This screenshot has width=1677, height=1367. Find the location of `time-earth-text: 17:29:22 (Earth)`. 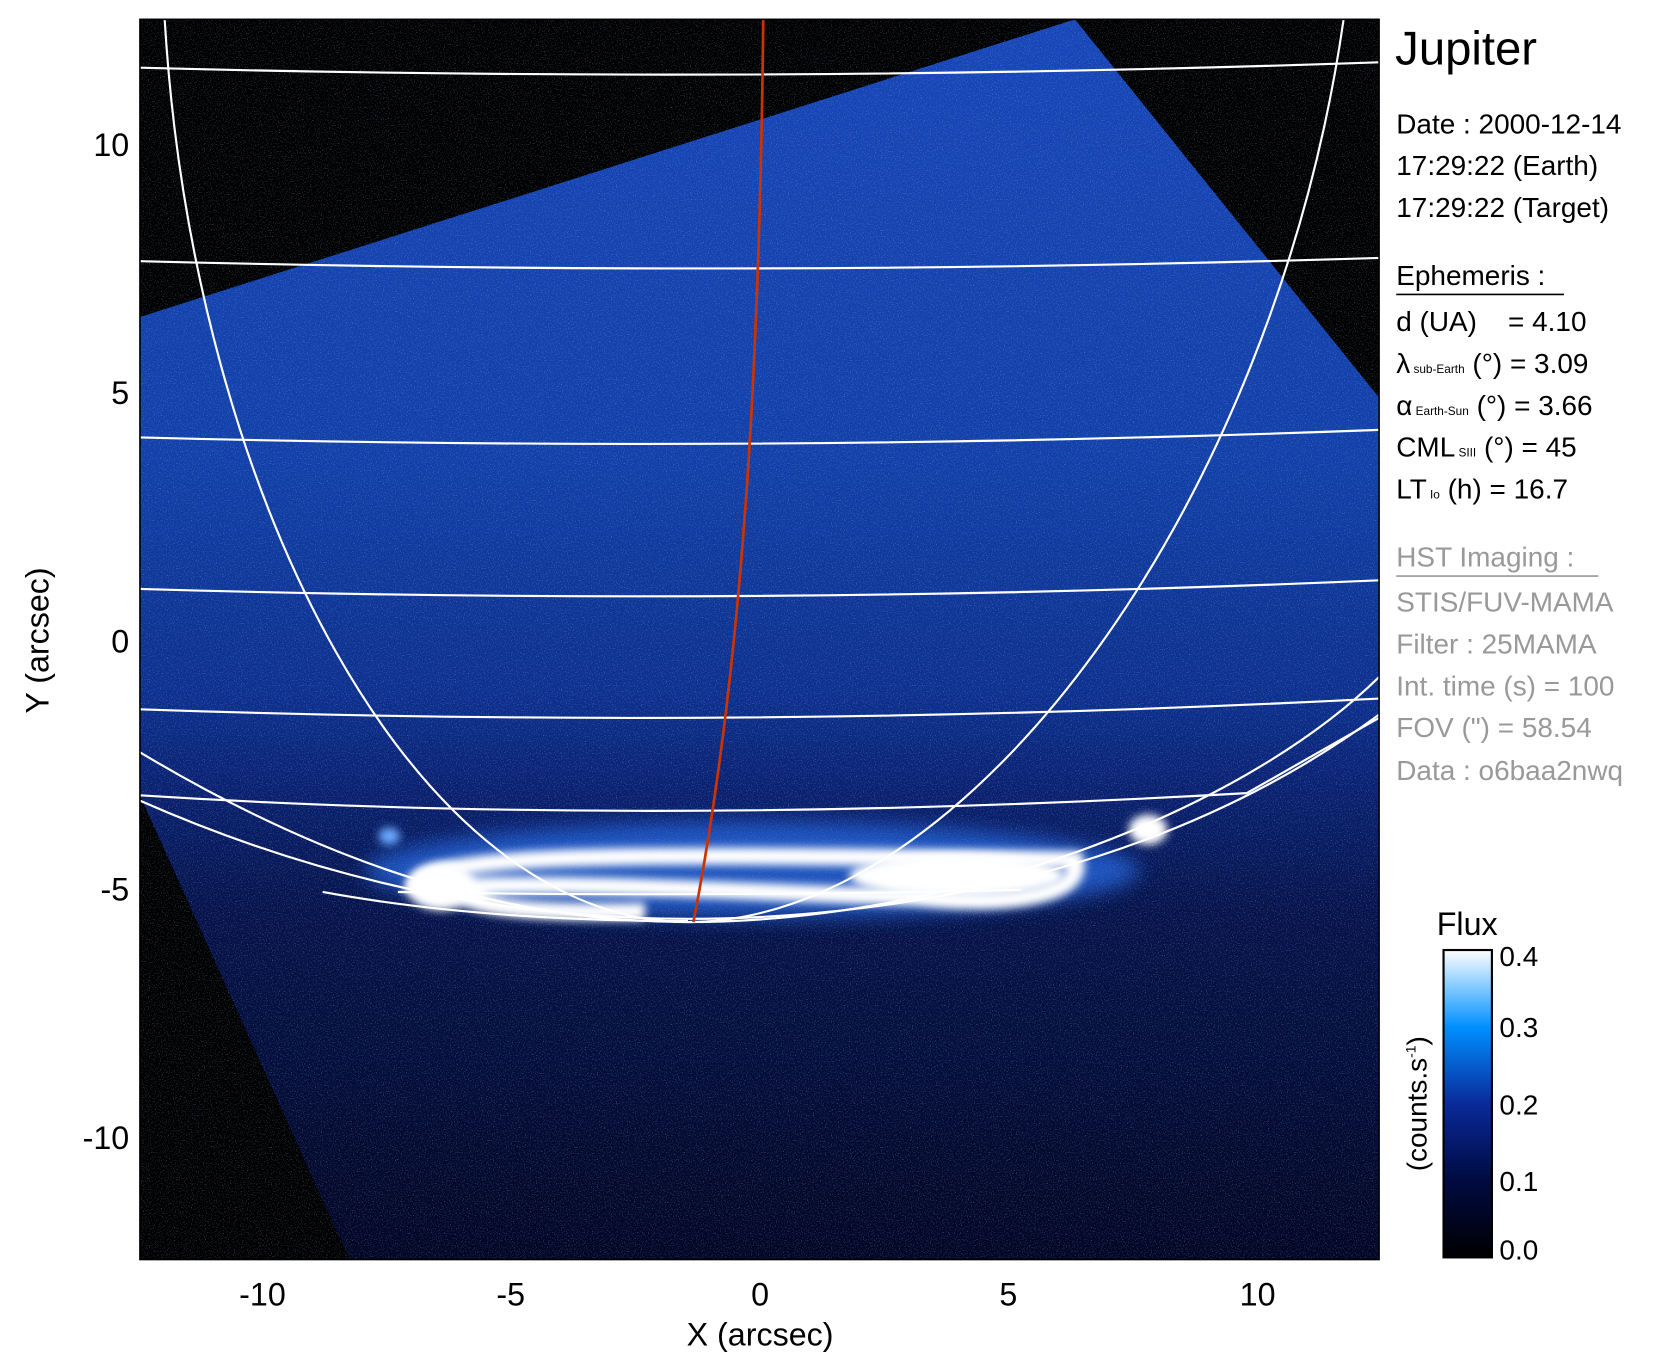

time-earth-text: 17:29:22 (Earth) is located at coordinates (1497, 165).